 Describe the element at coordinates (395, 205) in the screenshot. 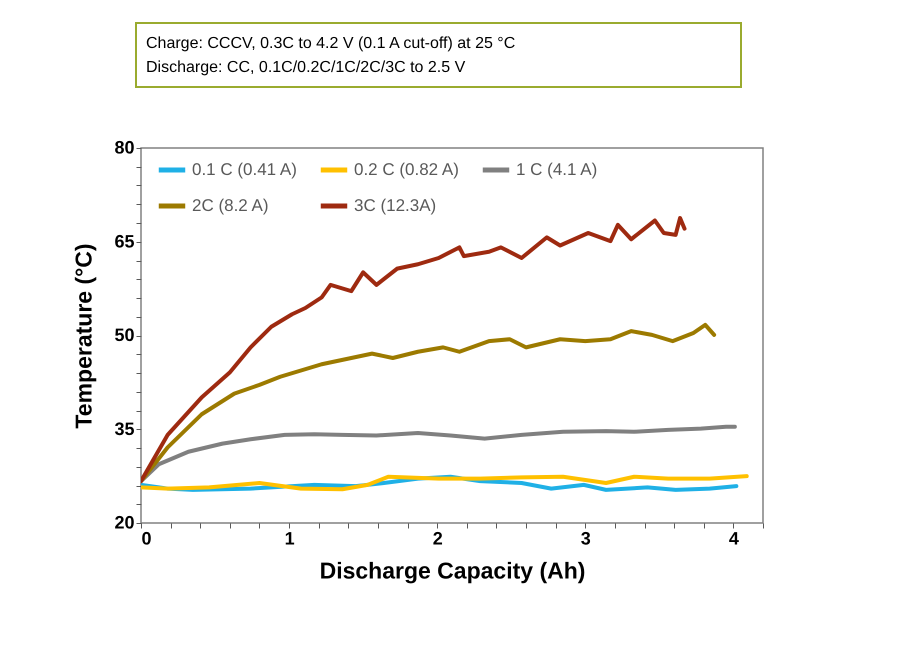

I see `legend-label: 3C (12.3A)` at that location.